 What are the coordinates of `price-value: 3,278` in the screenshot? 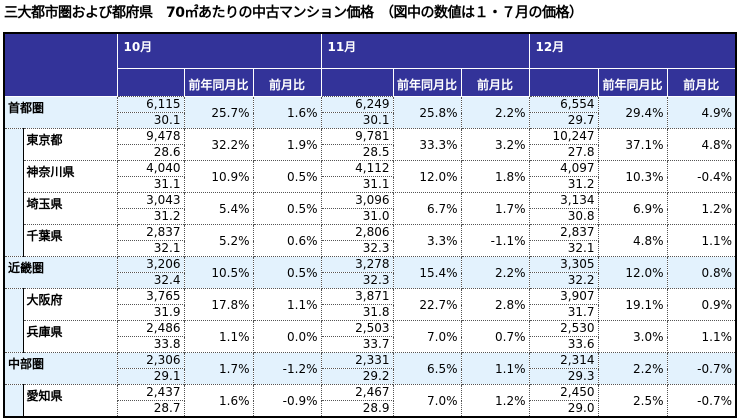 It's located at (357, 264).